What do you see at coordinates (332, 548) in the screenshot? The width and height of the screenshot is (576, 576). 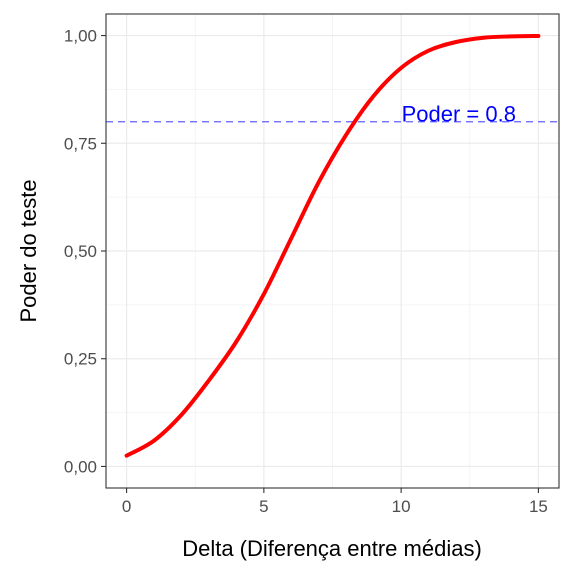 I see `x-axis-title: Delta (Diferença entre médias)` at bounding box center [332, 548].